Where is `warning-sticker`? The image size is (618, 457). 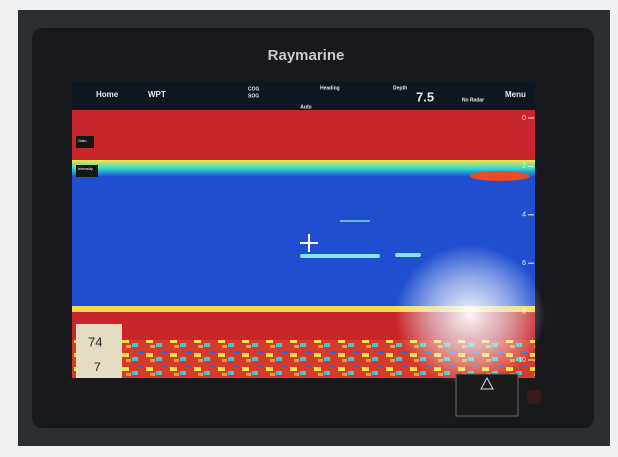
warning-sticker is located at coordinates (487, 395).